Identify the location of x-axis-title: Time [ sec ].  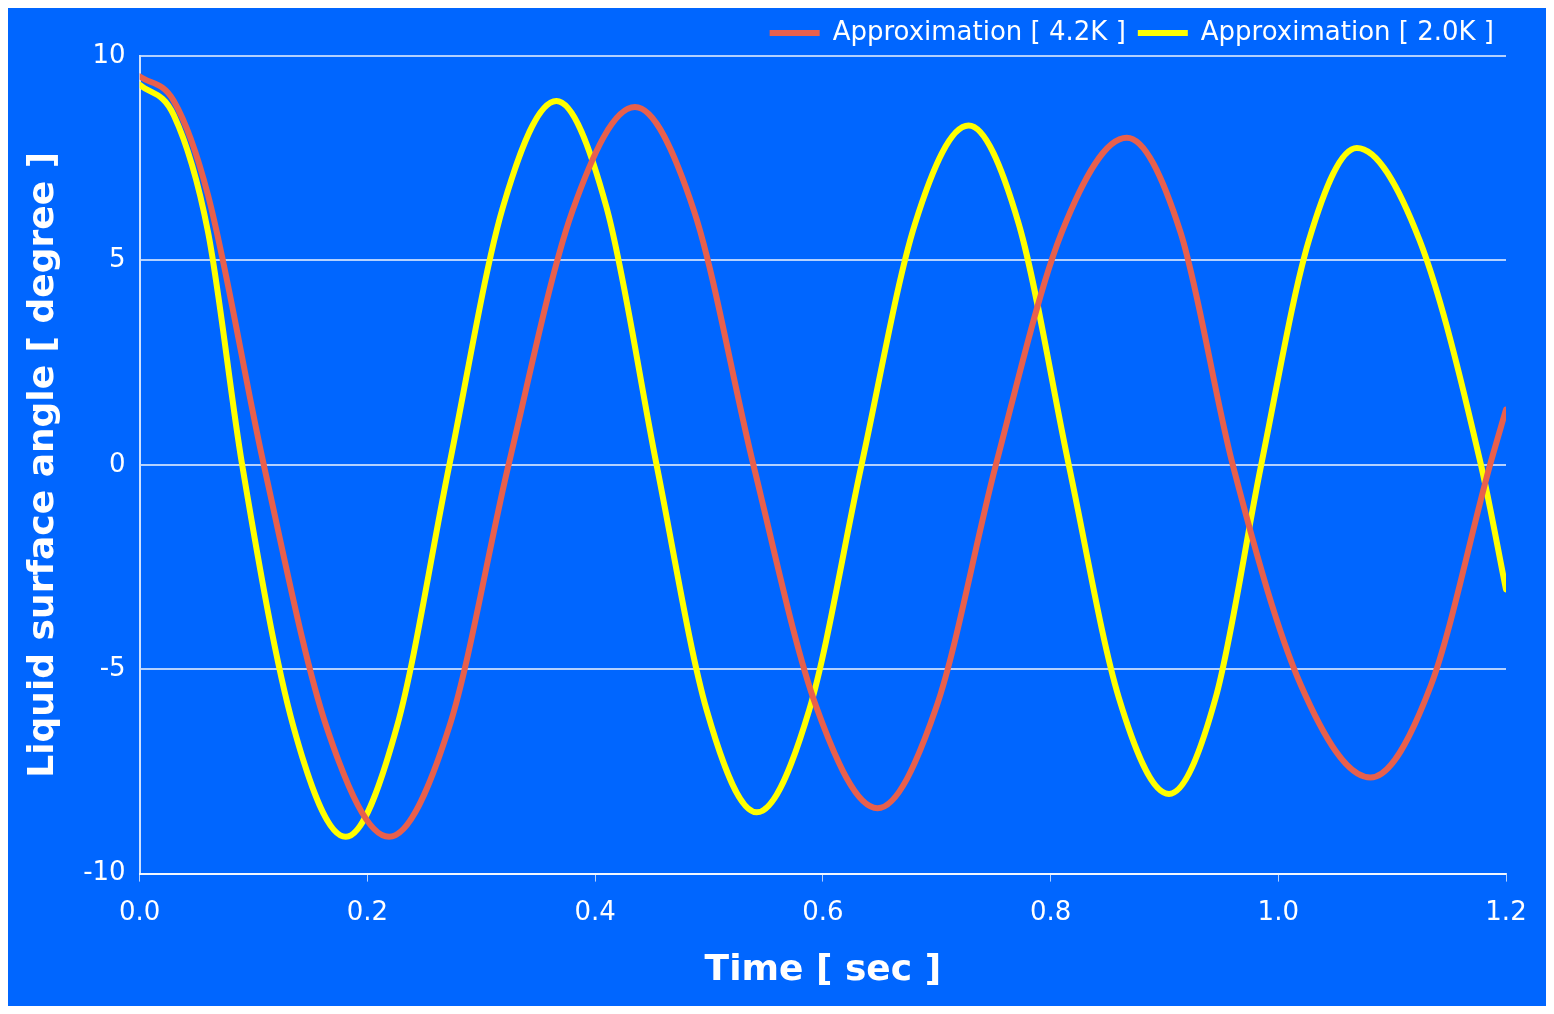
(823, 967).